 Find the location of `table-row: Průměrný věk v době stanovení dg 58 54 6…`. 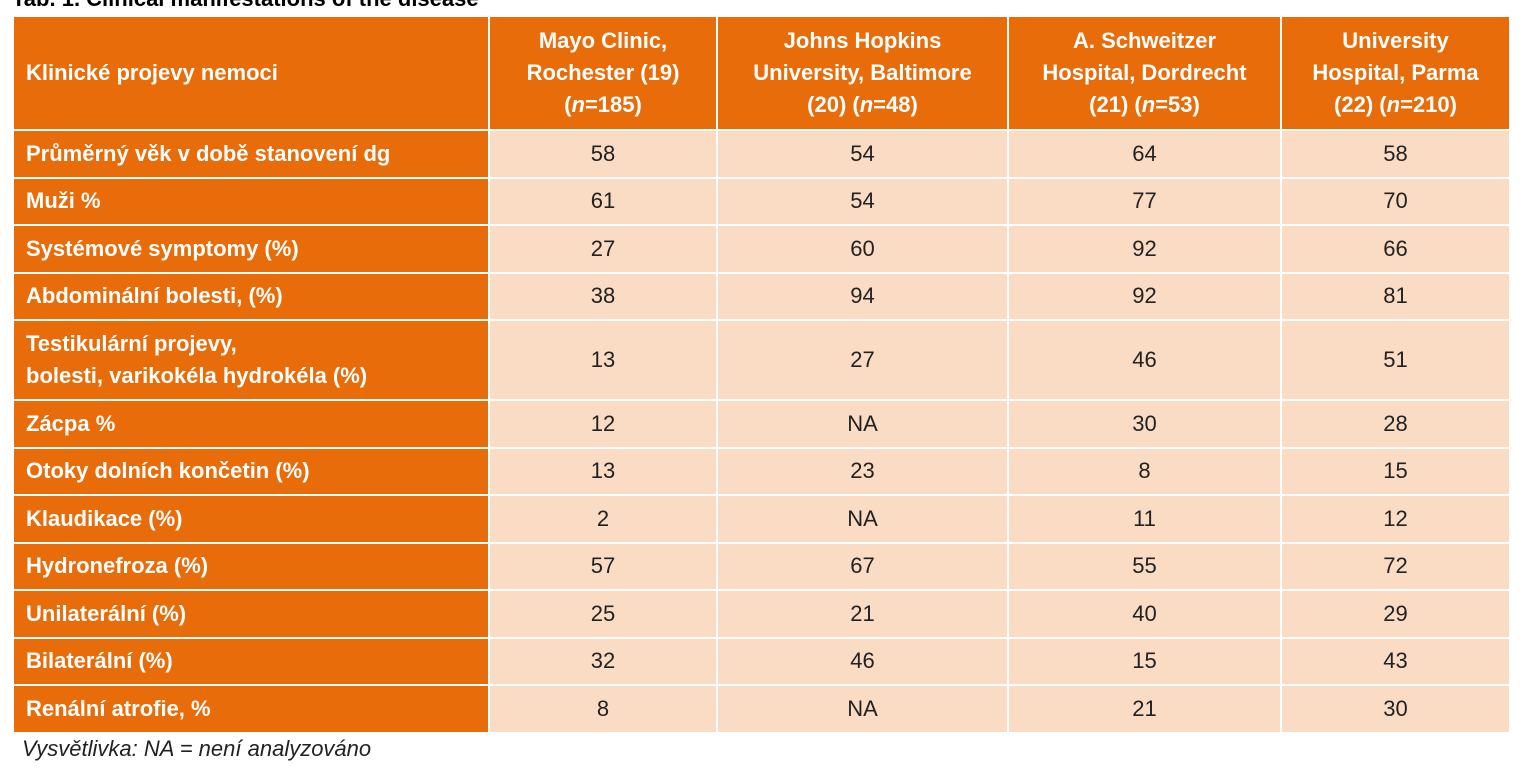

table-row: Průměrný věk v době stanovení dg 58 54 6… is located at coordinates (761, 154).